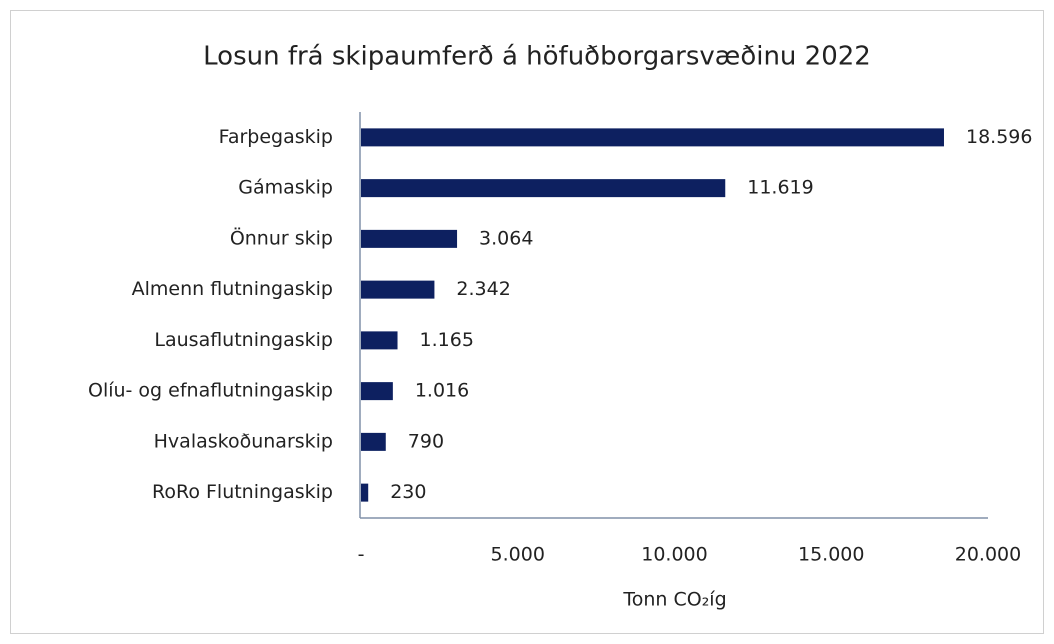 Image resolution: width=1054 pixels, height=644 pixels. What do you see at coordinates (242, 492) in the screenshot?
I see `y-tick-label: RoRo Flutningaskip` at bounding box center [242, 492].